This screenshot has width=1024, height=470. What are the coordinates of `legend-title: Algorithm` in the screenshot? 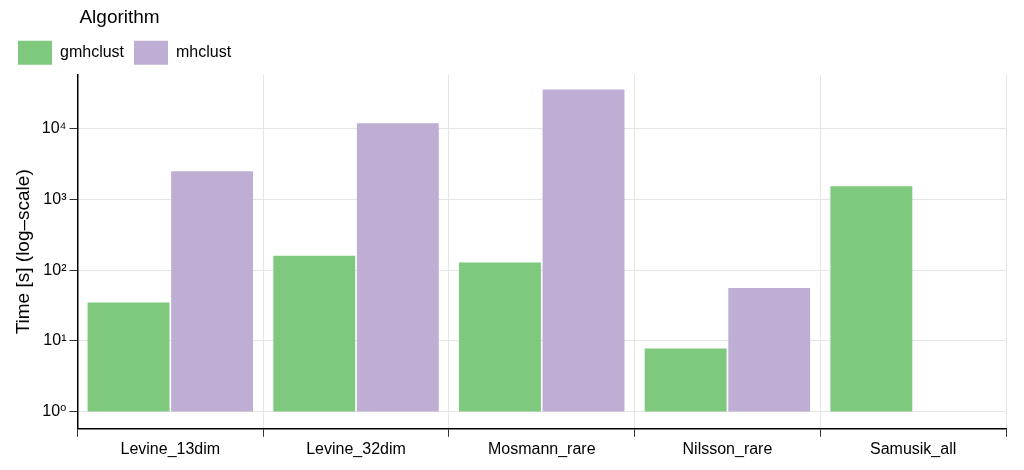 It's located at (119, 16).